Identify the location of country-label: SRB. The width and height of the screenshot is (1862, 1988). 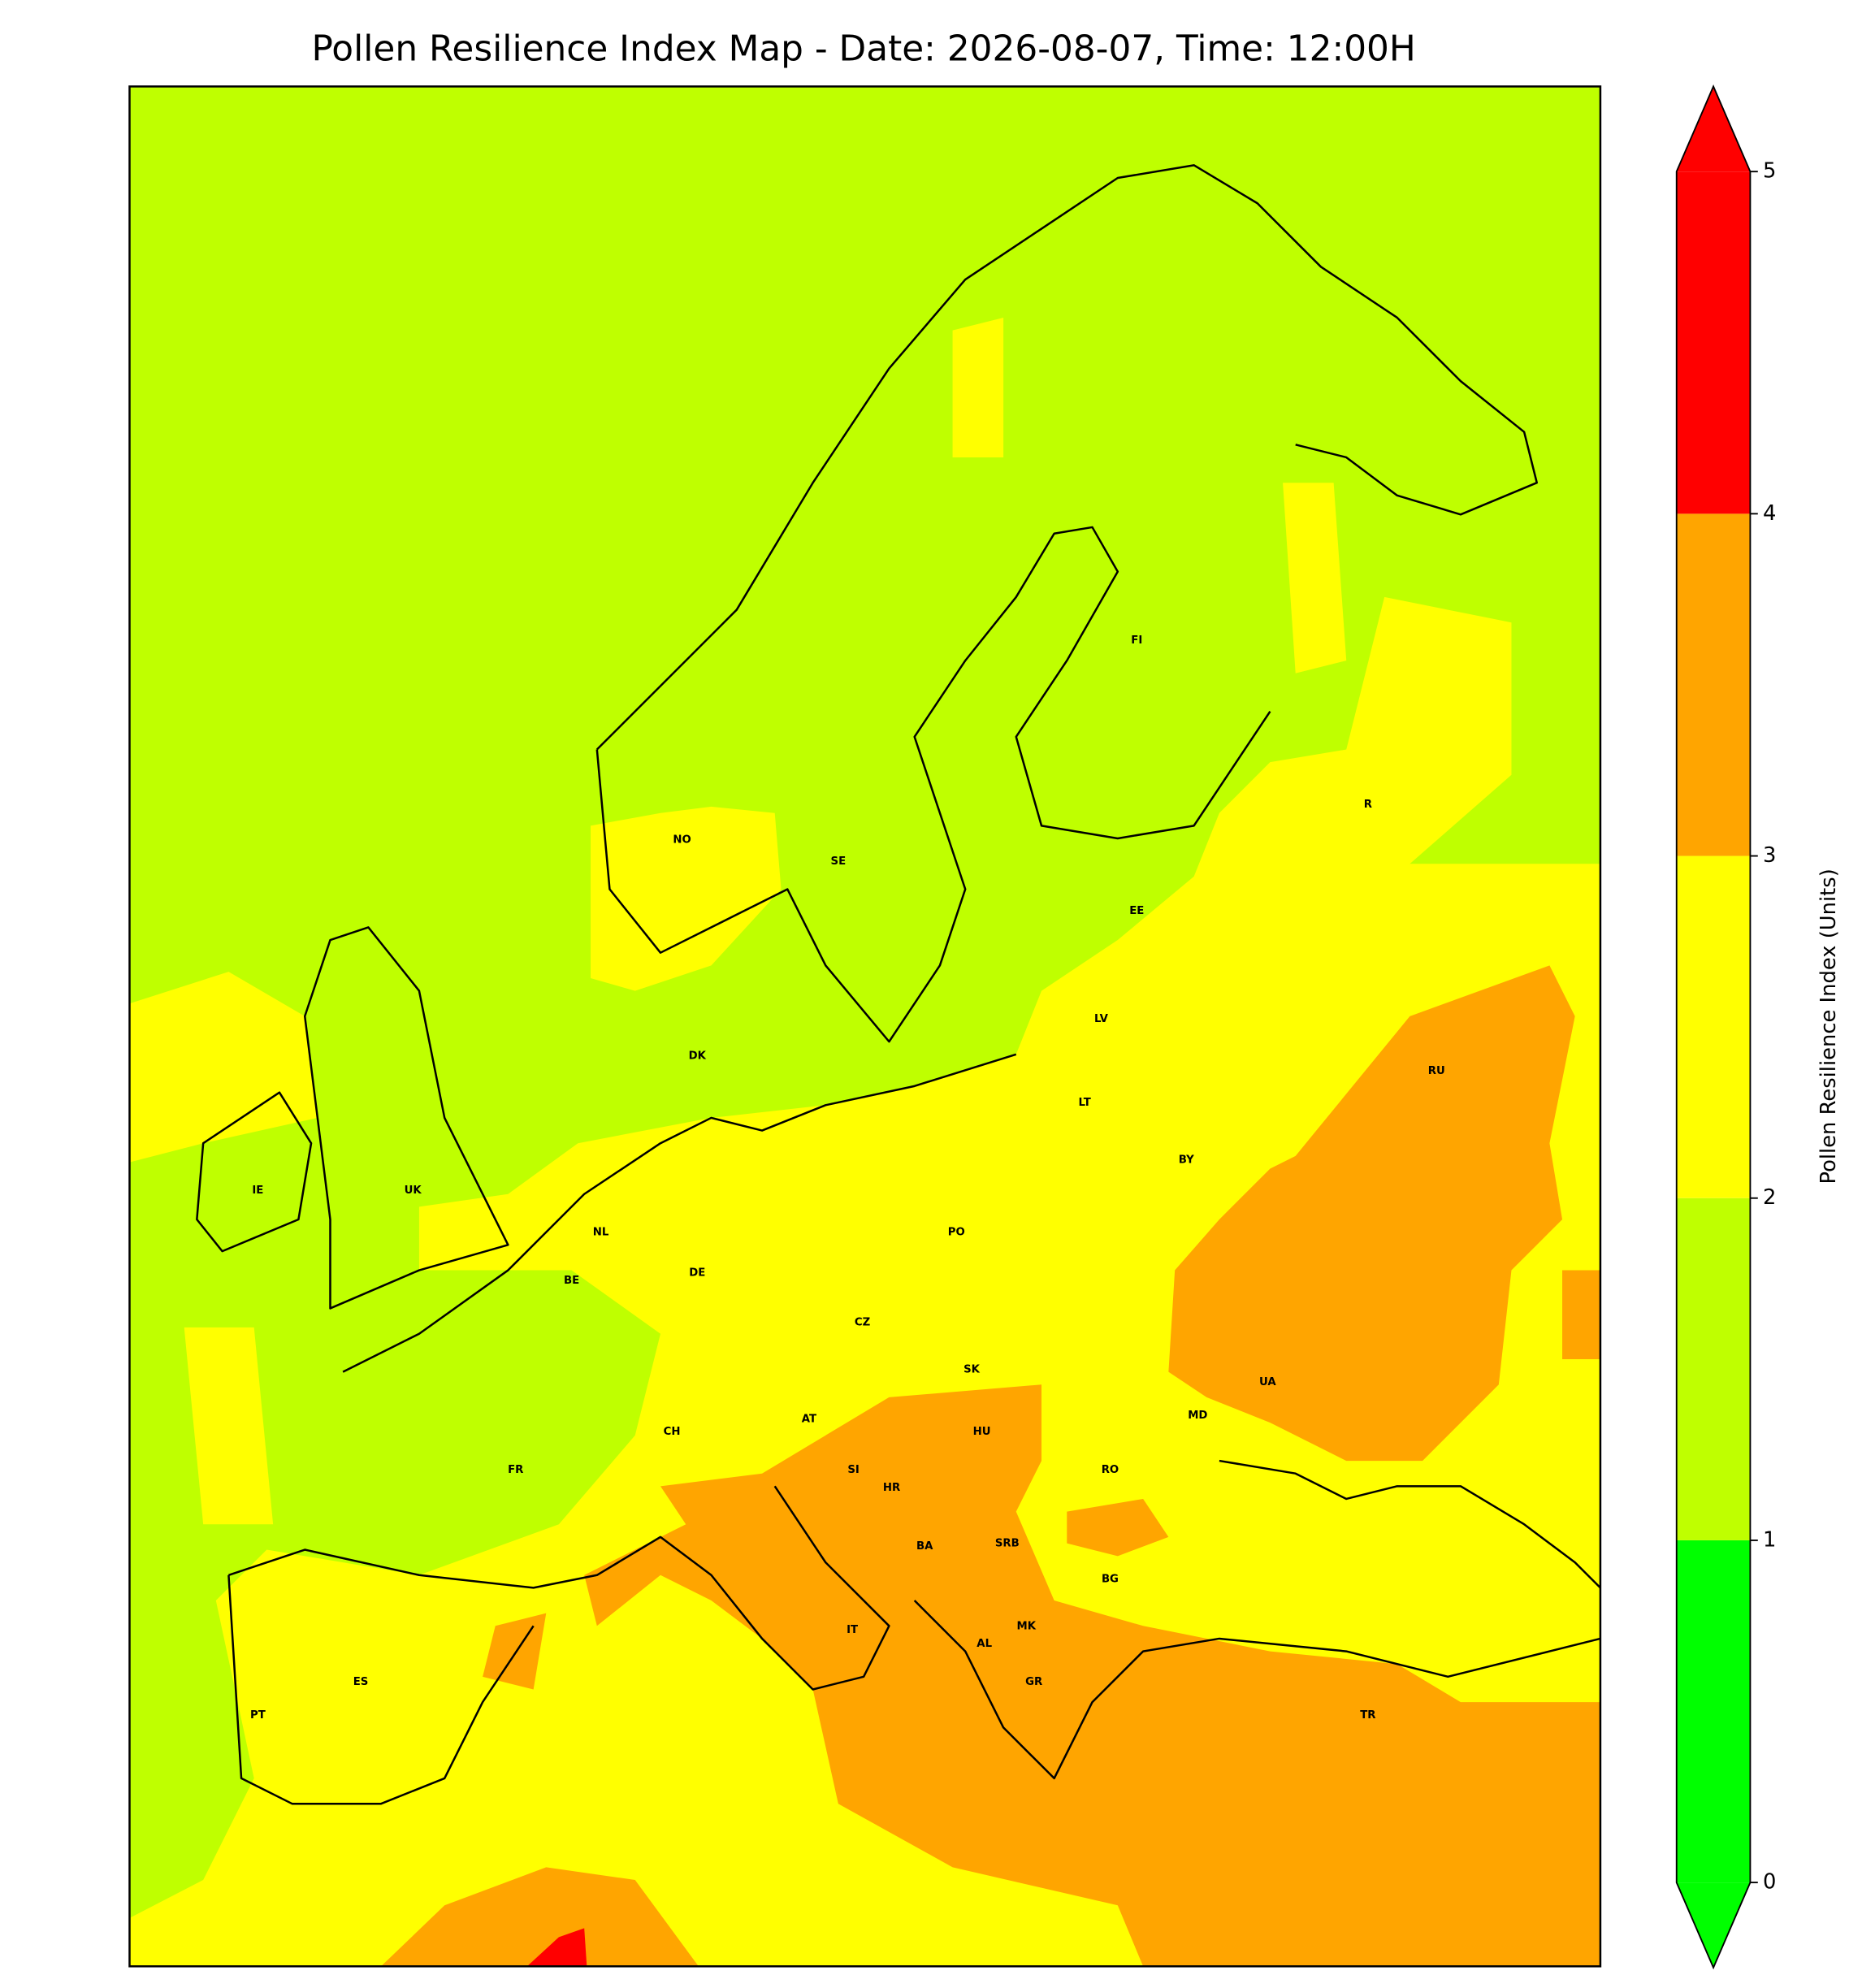
(1007, 1544).